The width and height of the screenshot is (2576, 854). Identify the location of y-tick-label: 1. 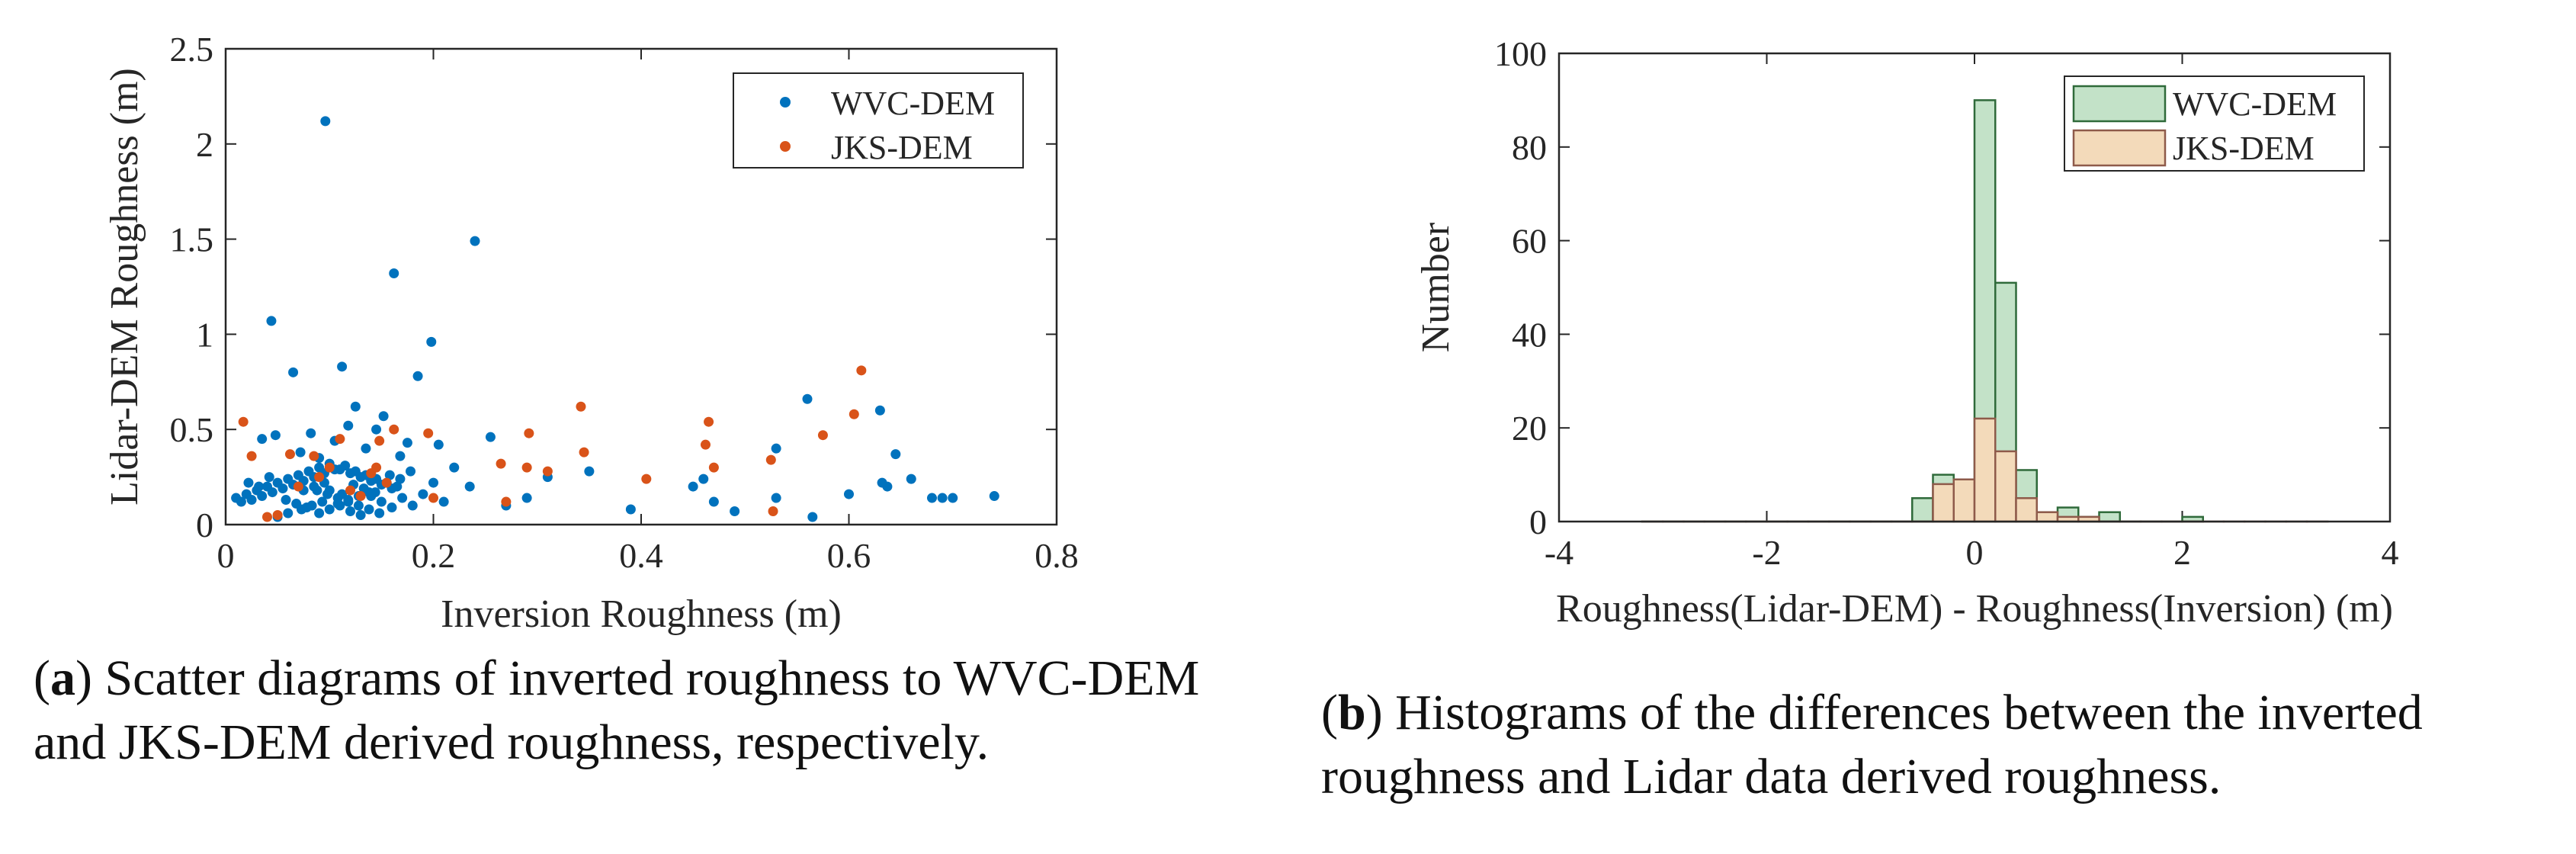
(204, 334).